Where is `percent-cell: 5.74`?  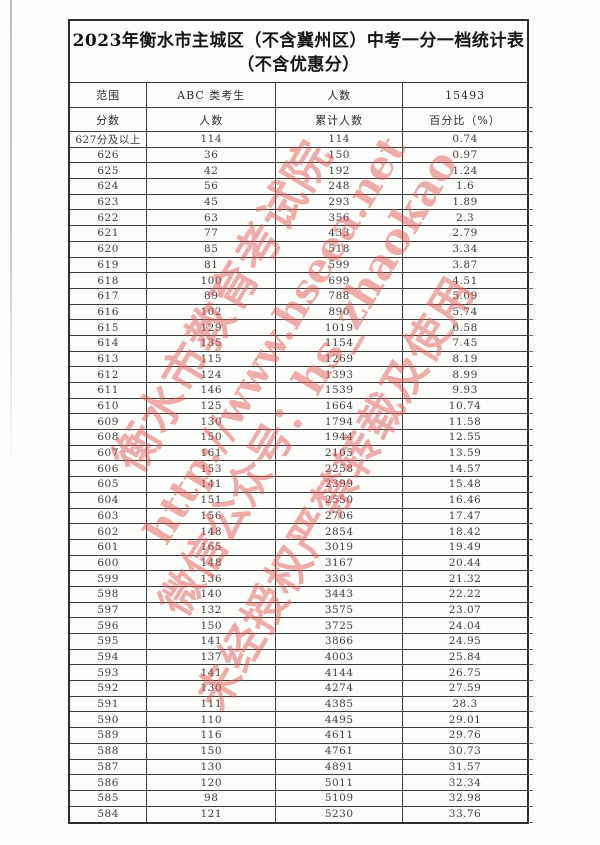 percent-cell: 5.74 is located at coordinates (464, 312).